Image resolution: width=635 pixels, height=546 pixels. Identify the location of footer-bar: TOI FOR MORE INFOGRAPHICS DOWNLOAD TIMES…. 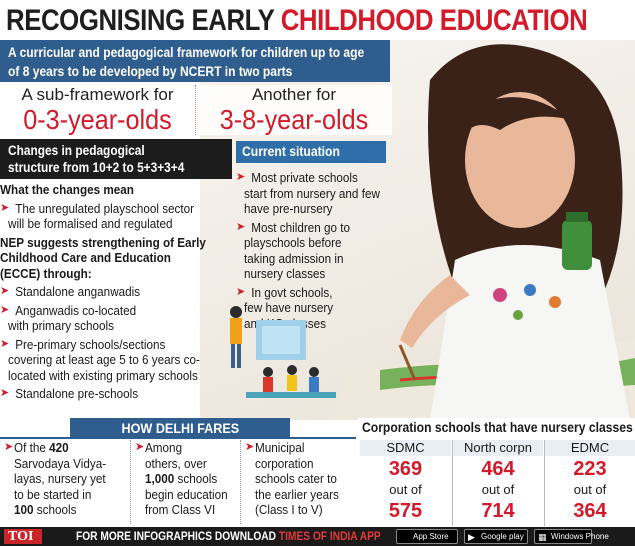
(317, 536).